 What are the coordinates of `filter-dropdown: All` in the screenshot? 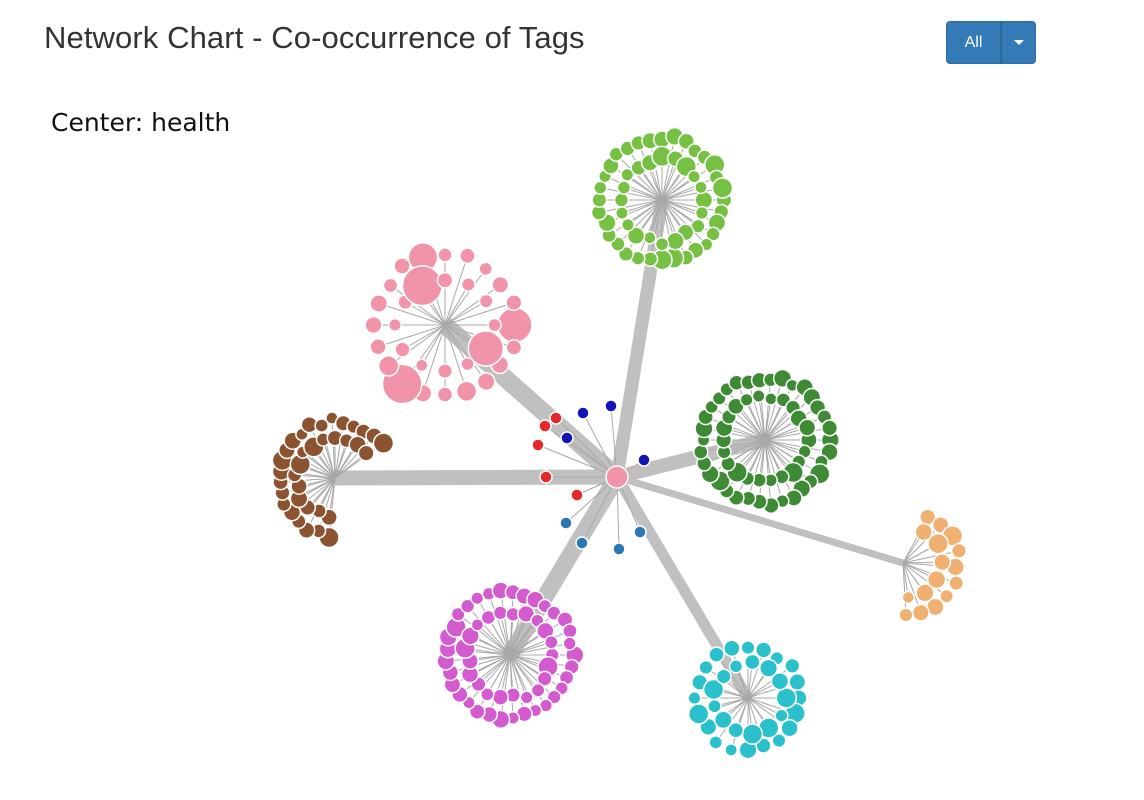 It's located at (991, 42).